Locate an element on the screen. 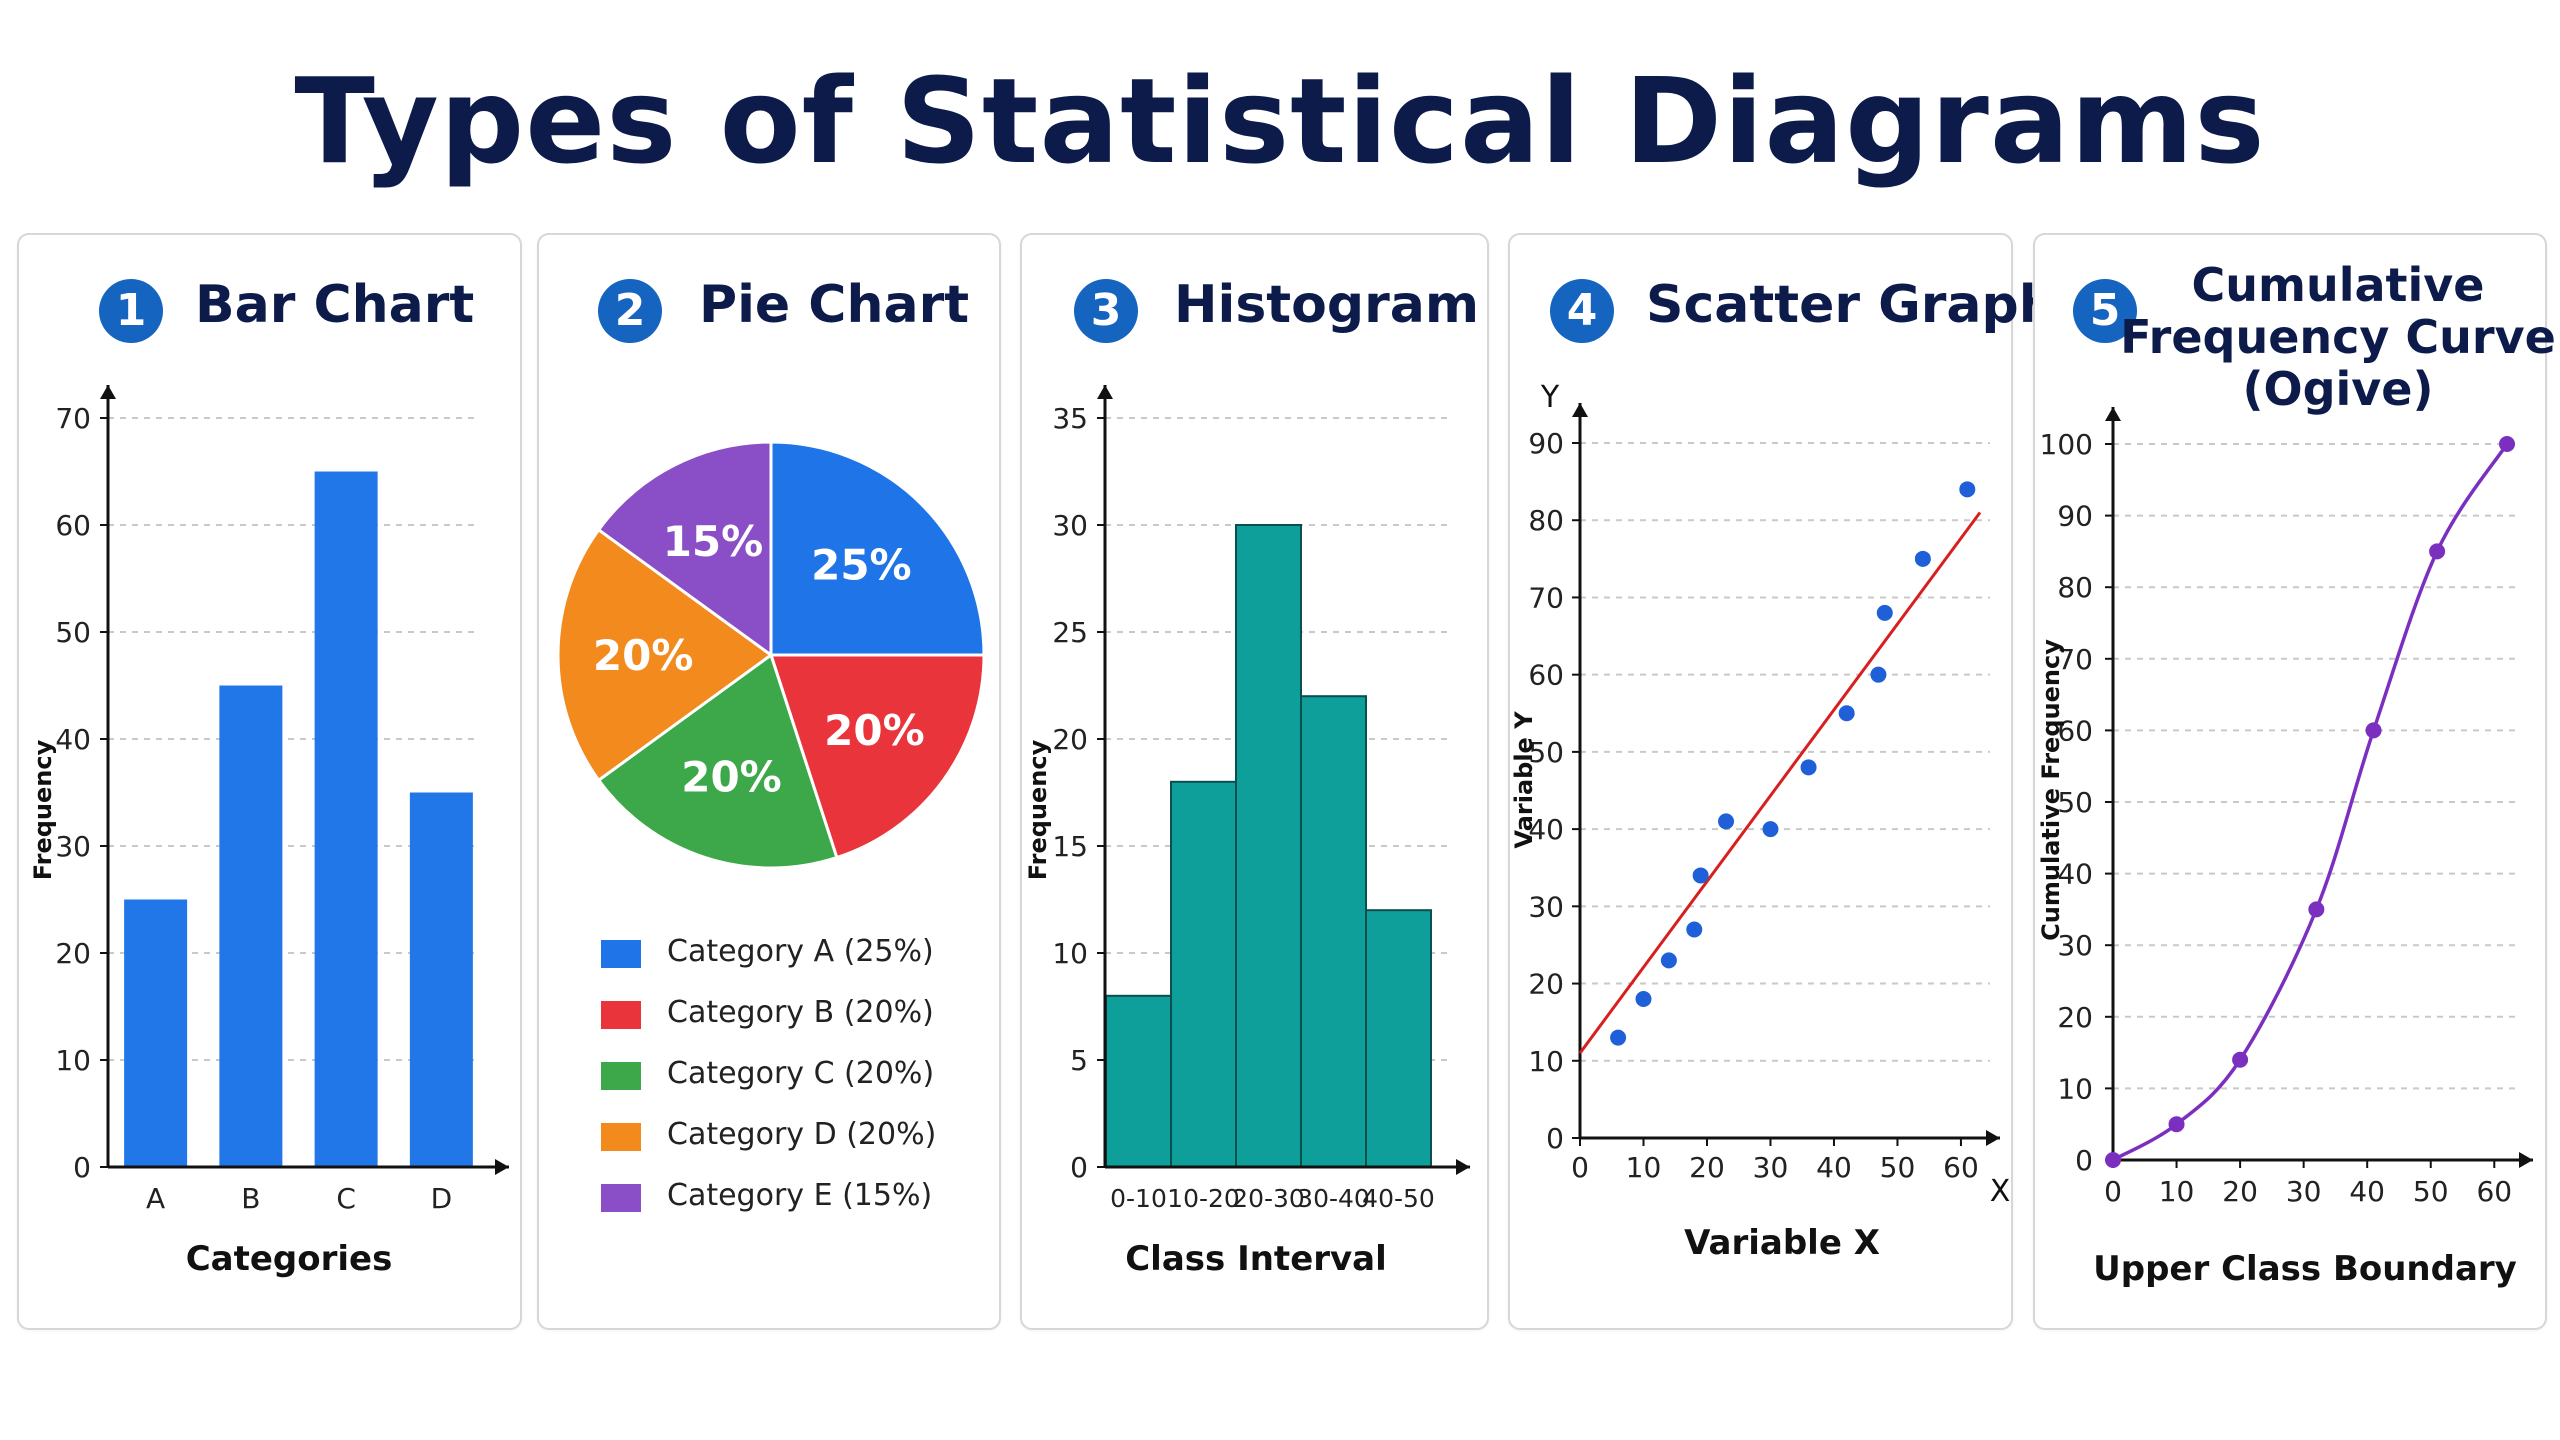 This screenshot has height=1440, width=2560. page-title: Types of Statistical Diagrams is located at coordinates (1280, 121).